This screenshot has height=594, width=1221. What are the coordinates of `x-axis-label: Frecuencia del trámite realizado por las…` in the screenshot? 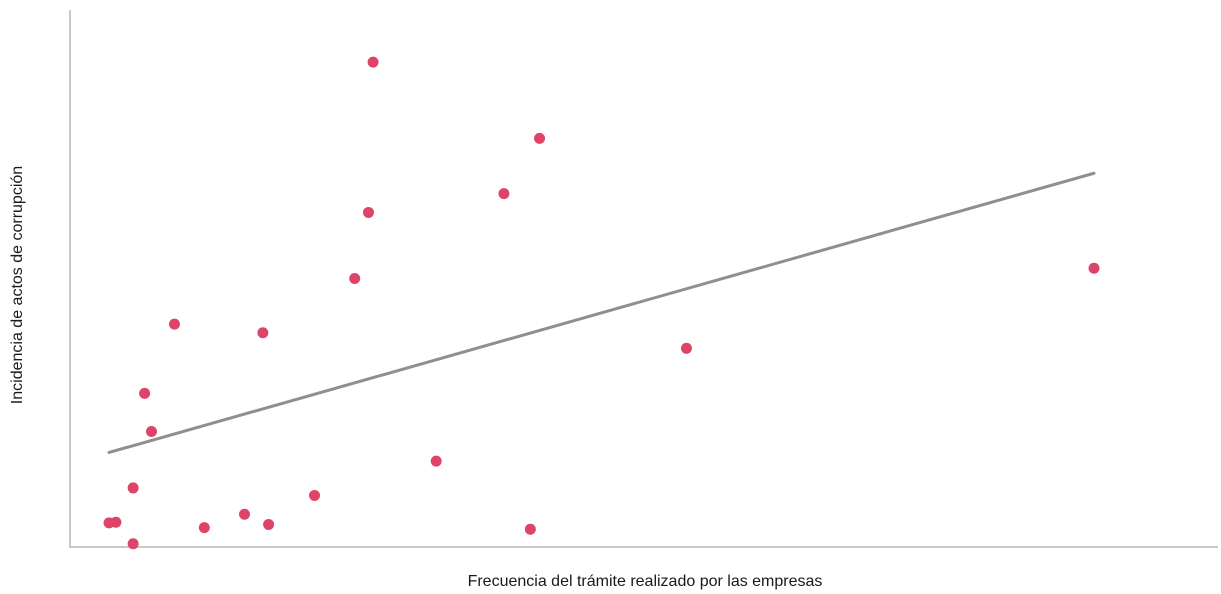 It's located at (645, 581).